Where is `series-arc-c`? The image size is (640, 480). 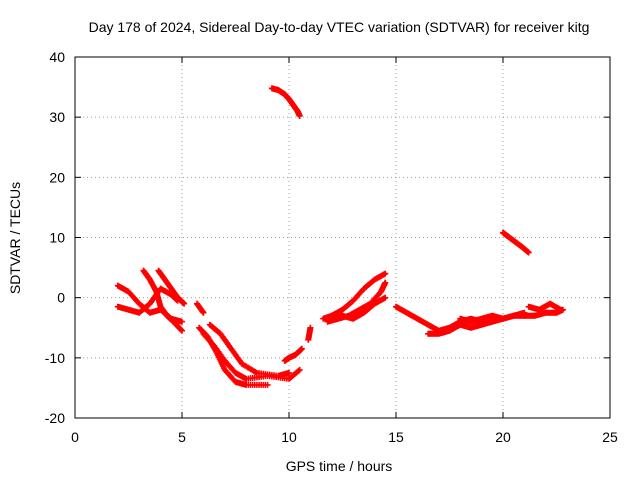
series-arc-c is located at coordinates (162, 300).